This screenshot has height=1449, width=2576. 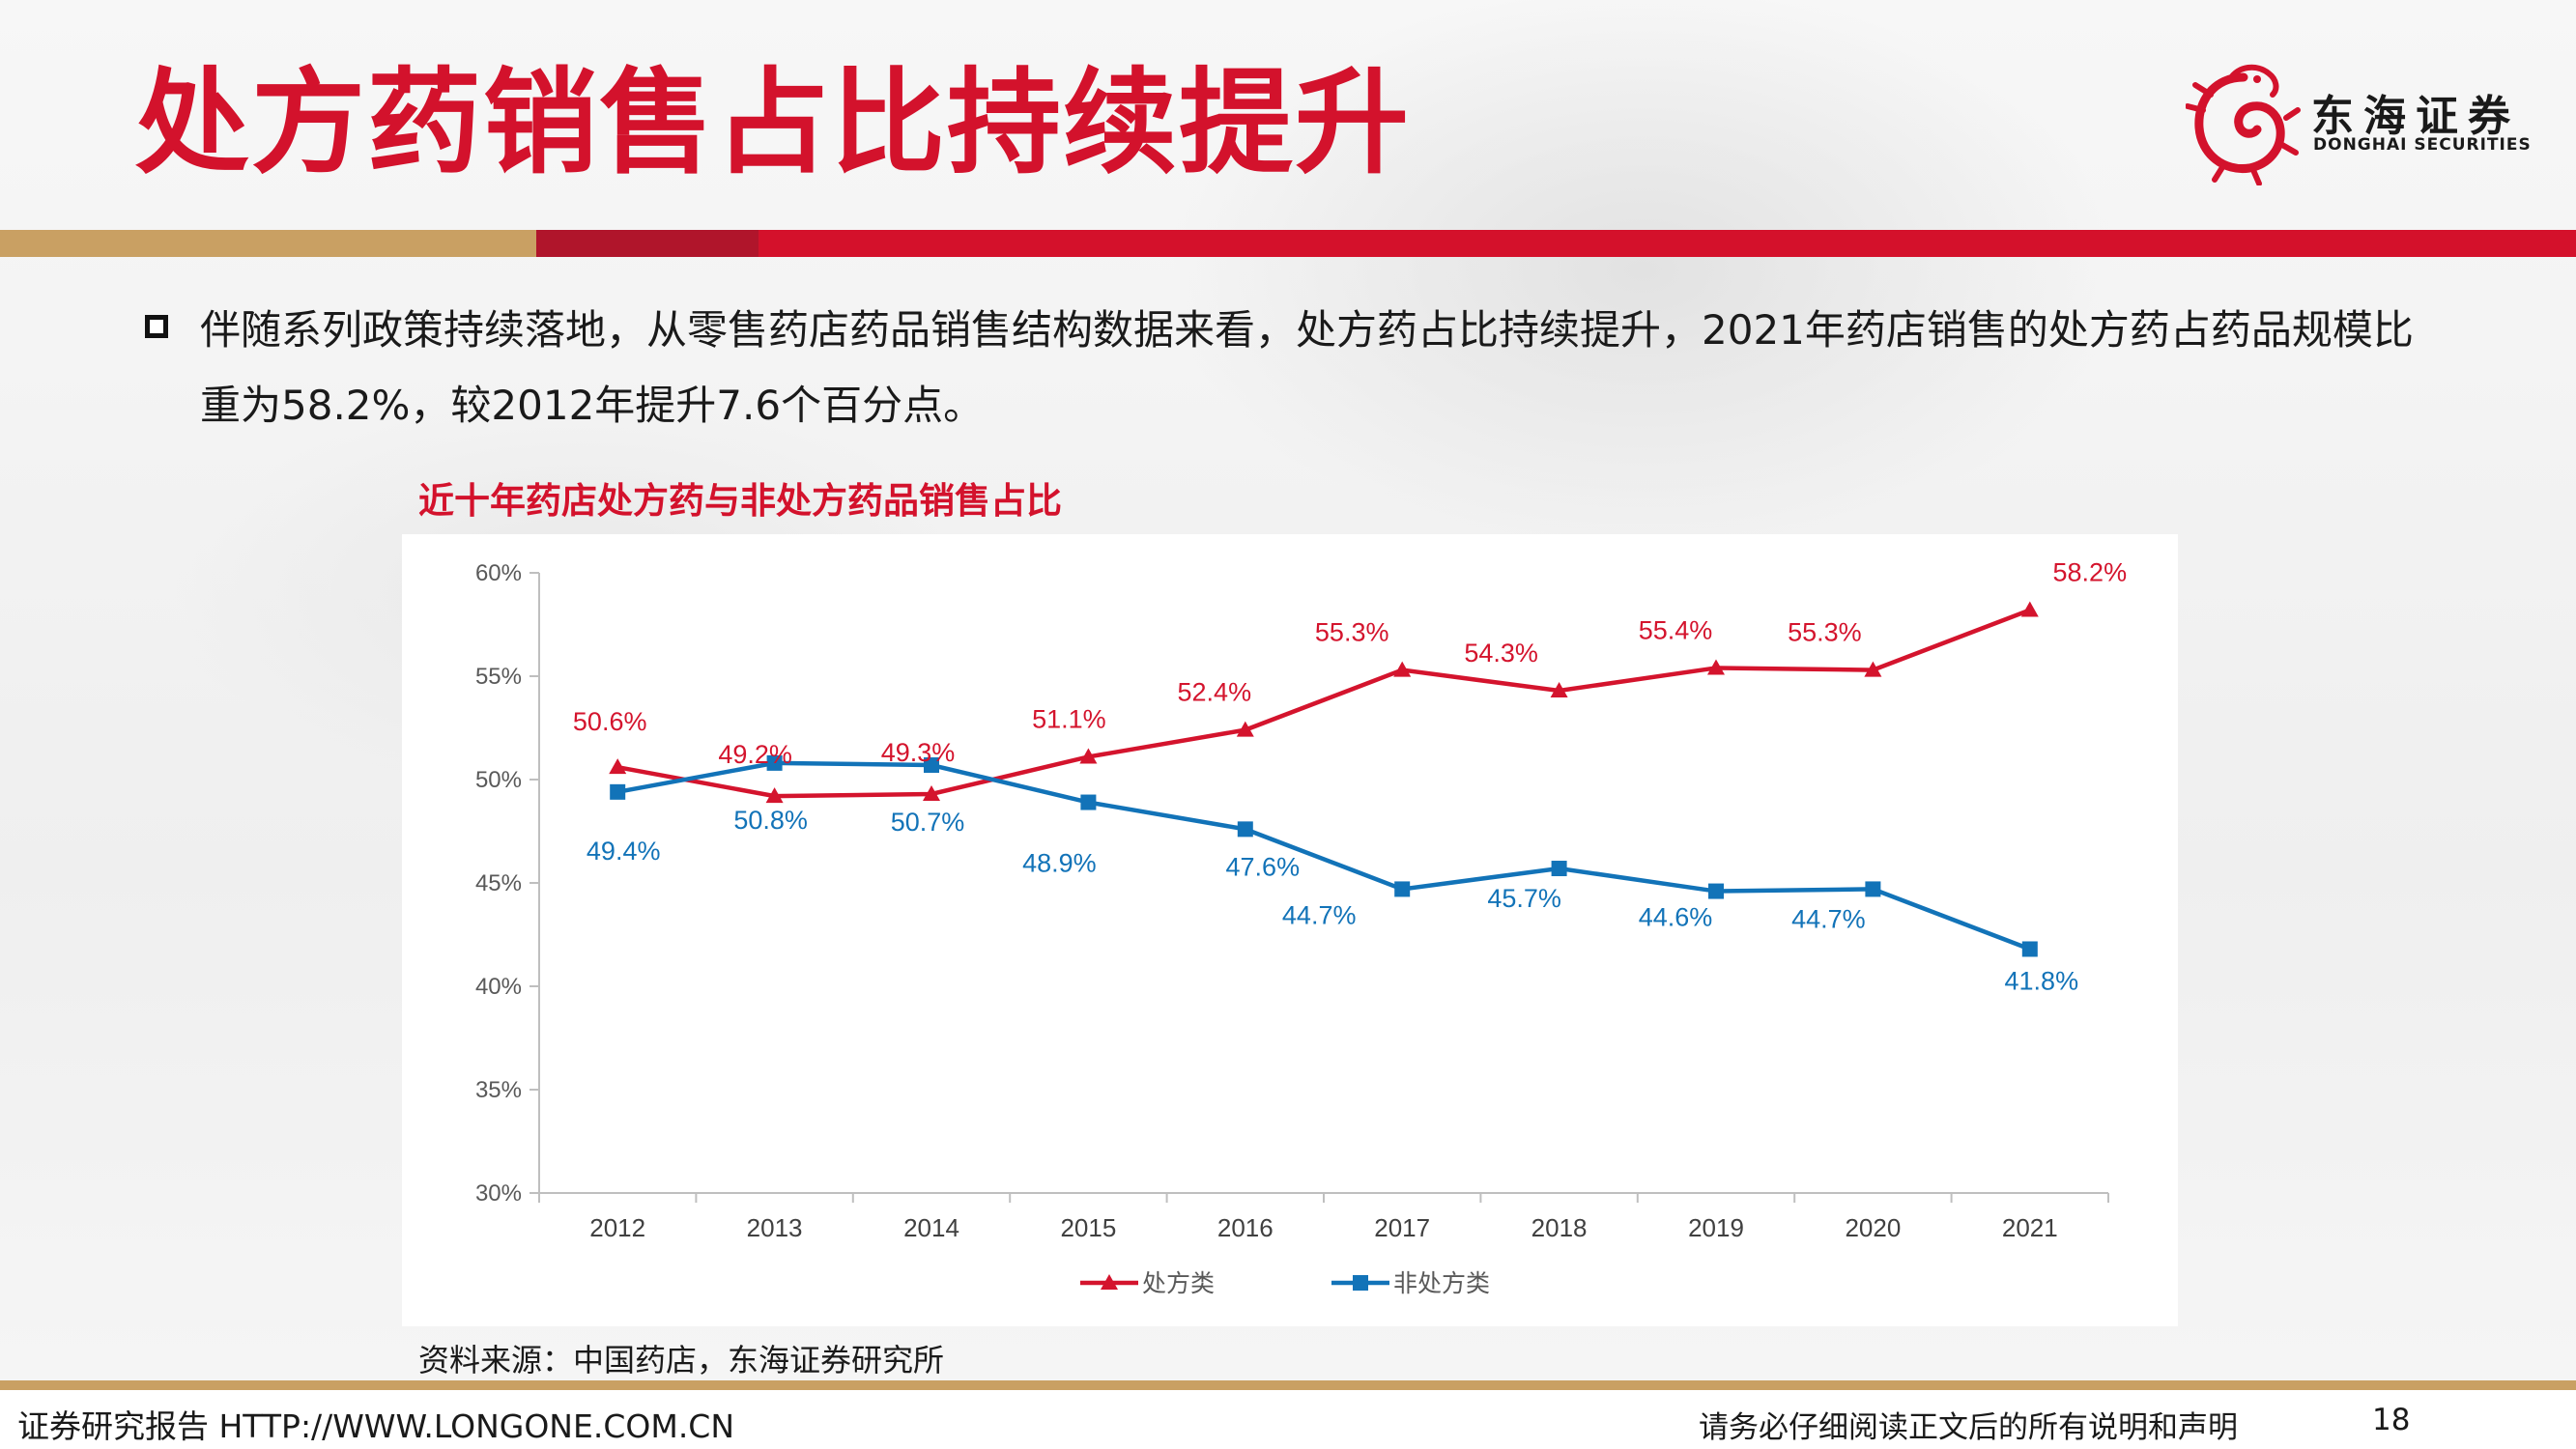 I want to click on data-label-rx: 49.3%, so click(x=919, y=752).